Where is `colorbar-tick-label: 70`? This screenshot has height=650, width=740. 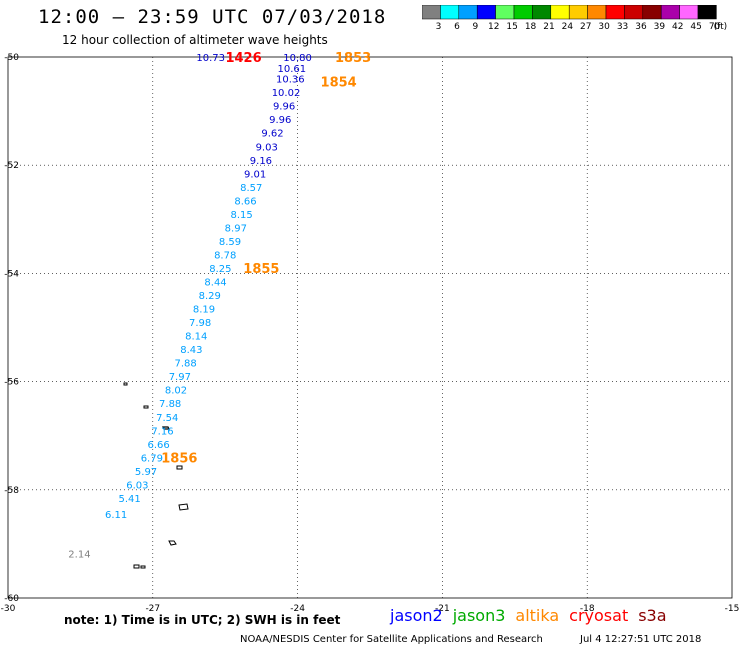
colorbar-tick-label: 70 is located at coordinates (714, 27).